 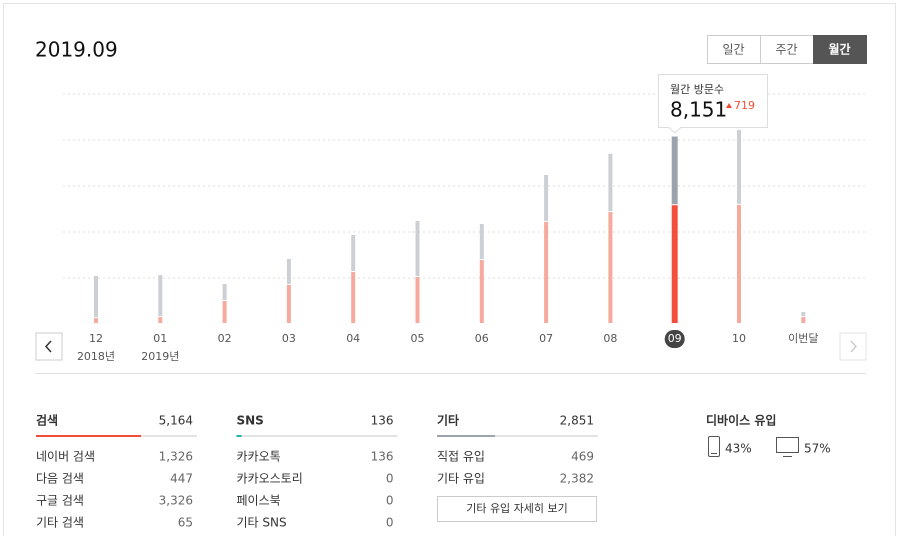 I want to click on next-button, so click(x=853, y=346).